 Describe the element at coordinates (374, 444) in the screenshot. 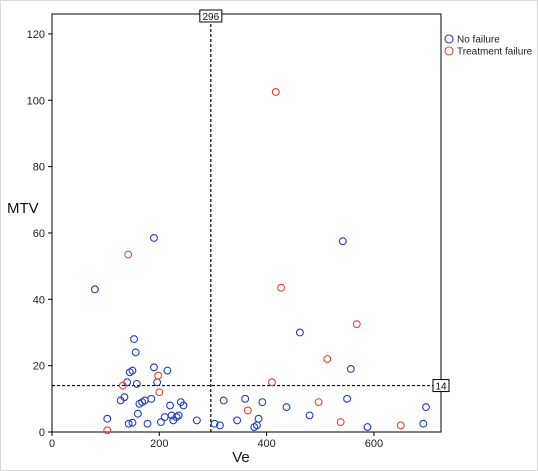

I see `x-tick-label: 600` at that location.